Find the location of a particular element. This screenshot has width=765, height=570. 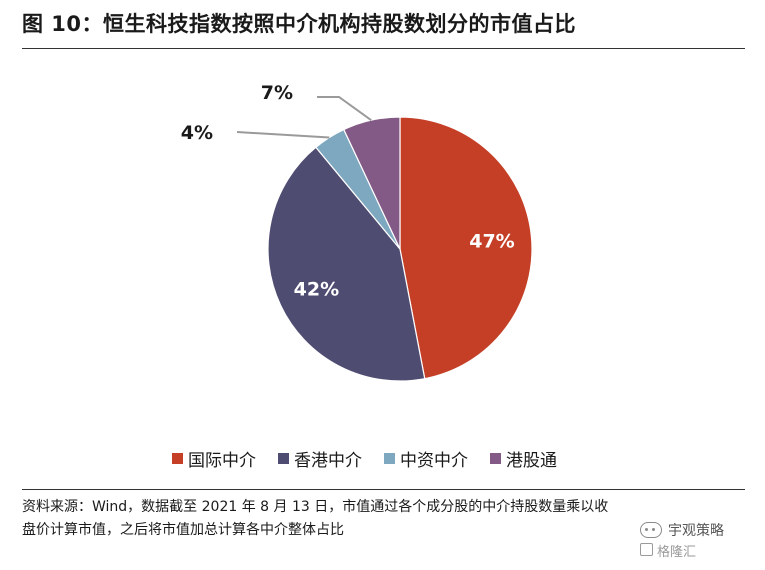

pie-label-0: 47% is located at coordinates (491, 241).